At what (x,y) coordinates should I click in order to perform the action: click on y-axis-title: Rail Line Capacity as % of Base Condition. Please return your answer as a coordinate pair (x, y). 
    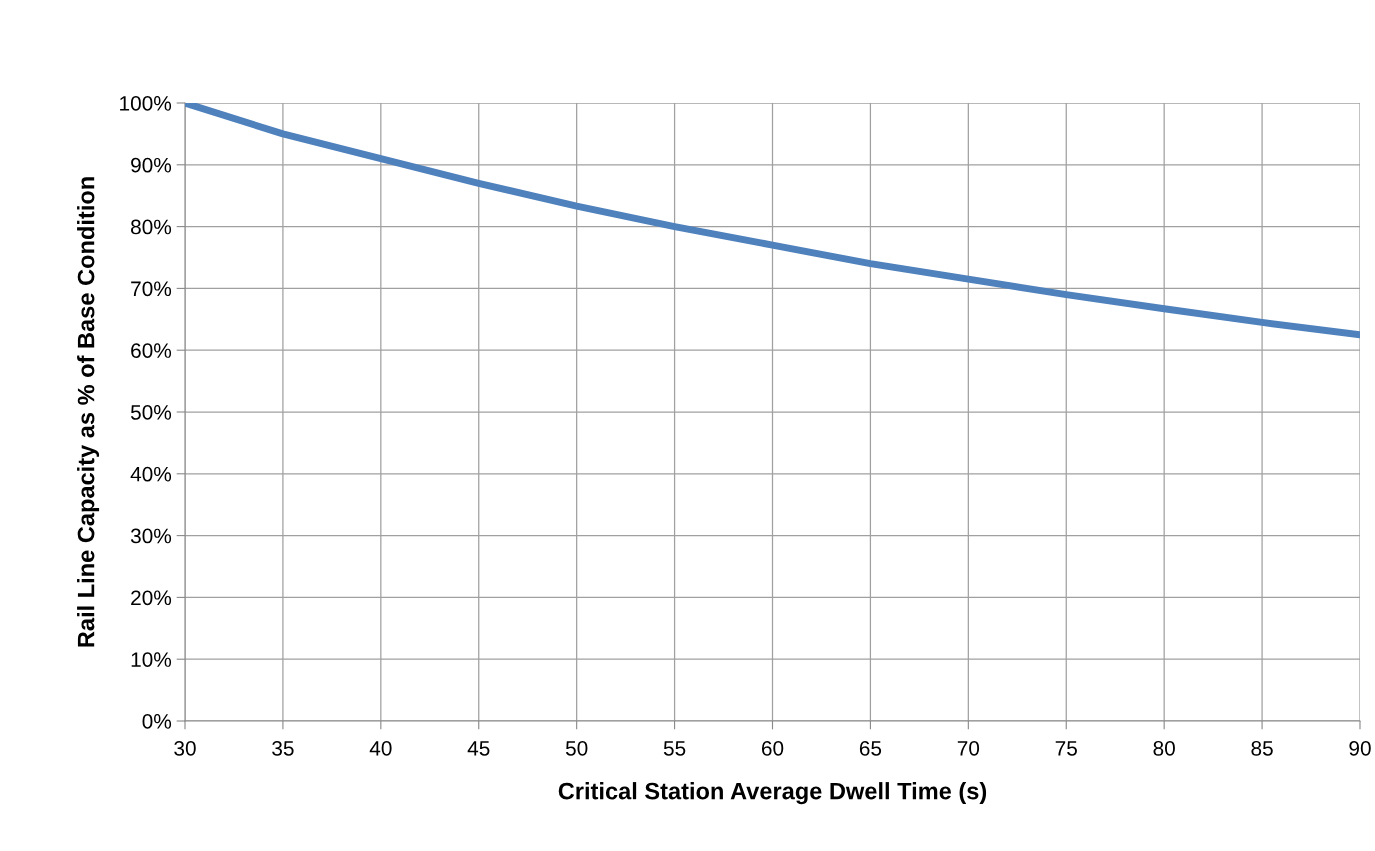
    Looking at the image, I should click on (88, 412).